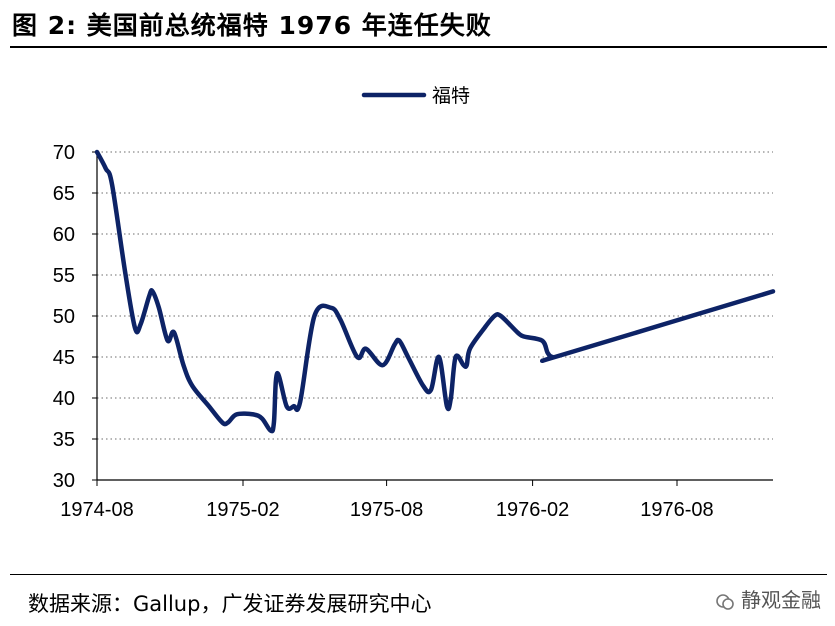 The width and height of the screenshot is (835, 626). I want to click on legend-label: 福特, so click(451, 96).